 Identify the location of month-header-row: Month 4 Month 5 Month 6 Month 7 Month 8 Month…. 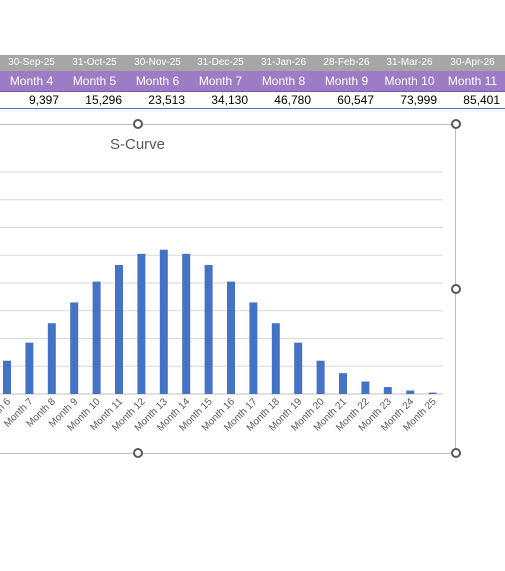
(252, 82).